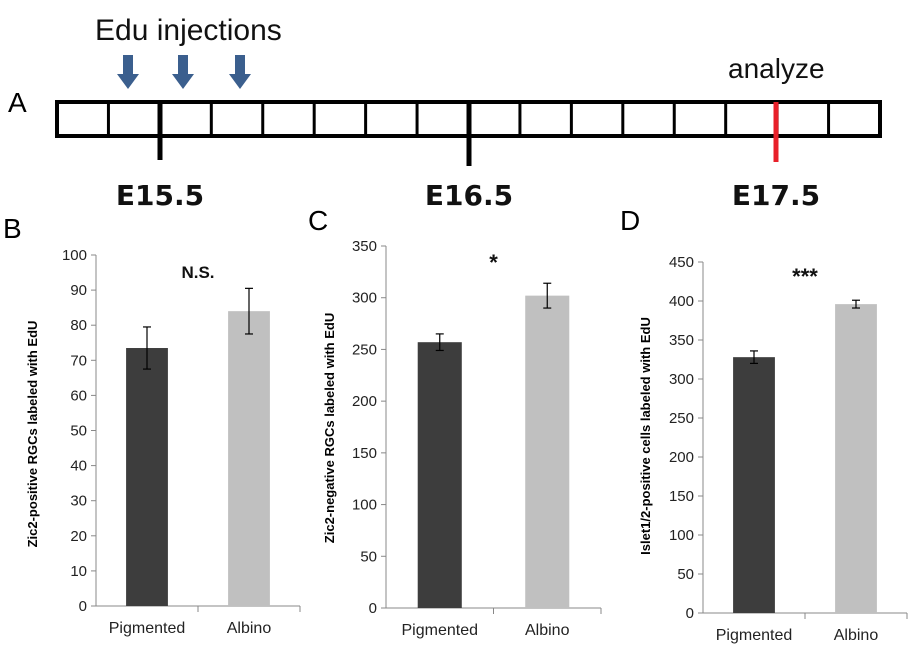 The width and height of the screenshot is (909, 645). What do you see at coordinates (78, 536) in the screenshot?
I see `y-tick-label: 20` at bounding box center [78, 536].